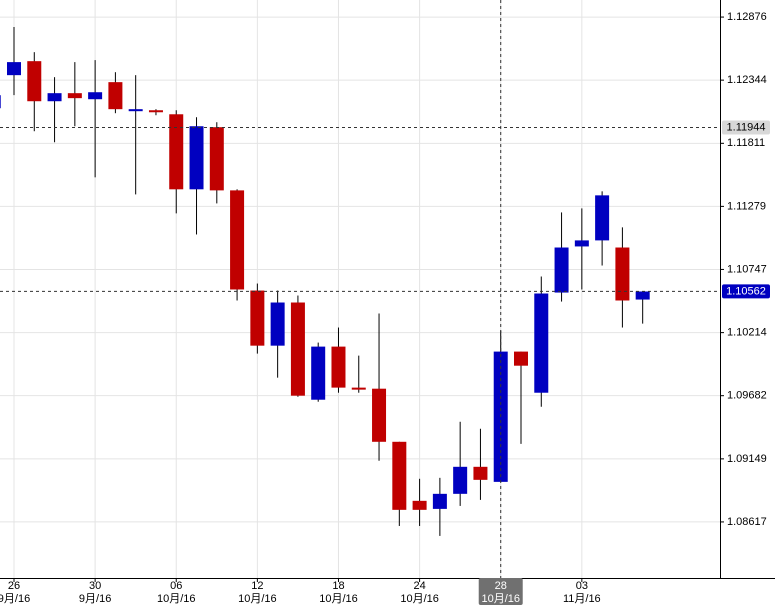  Describe the element at coordinates (747, 269) in the screenshot. I see `y-tick-label: 1.10747` at that location.